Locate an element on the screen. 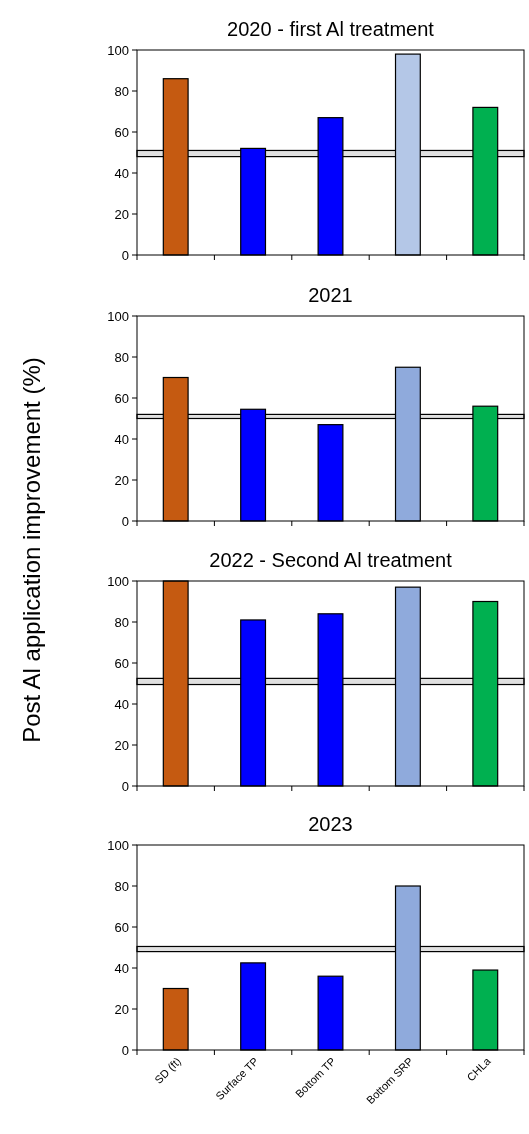  x-tick-label: SD (ft) is located at coordinates (168, 1070).